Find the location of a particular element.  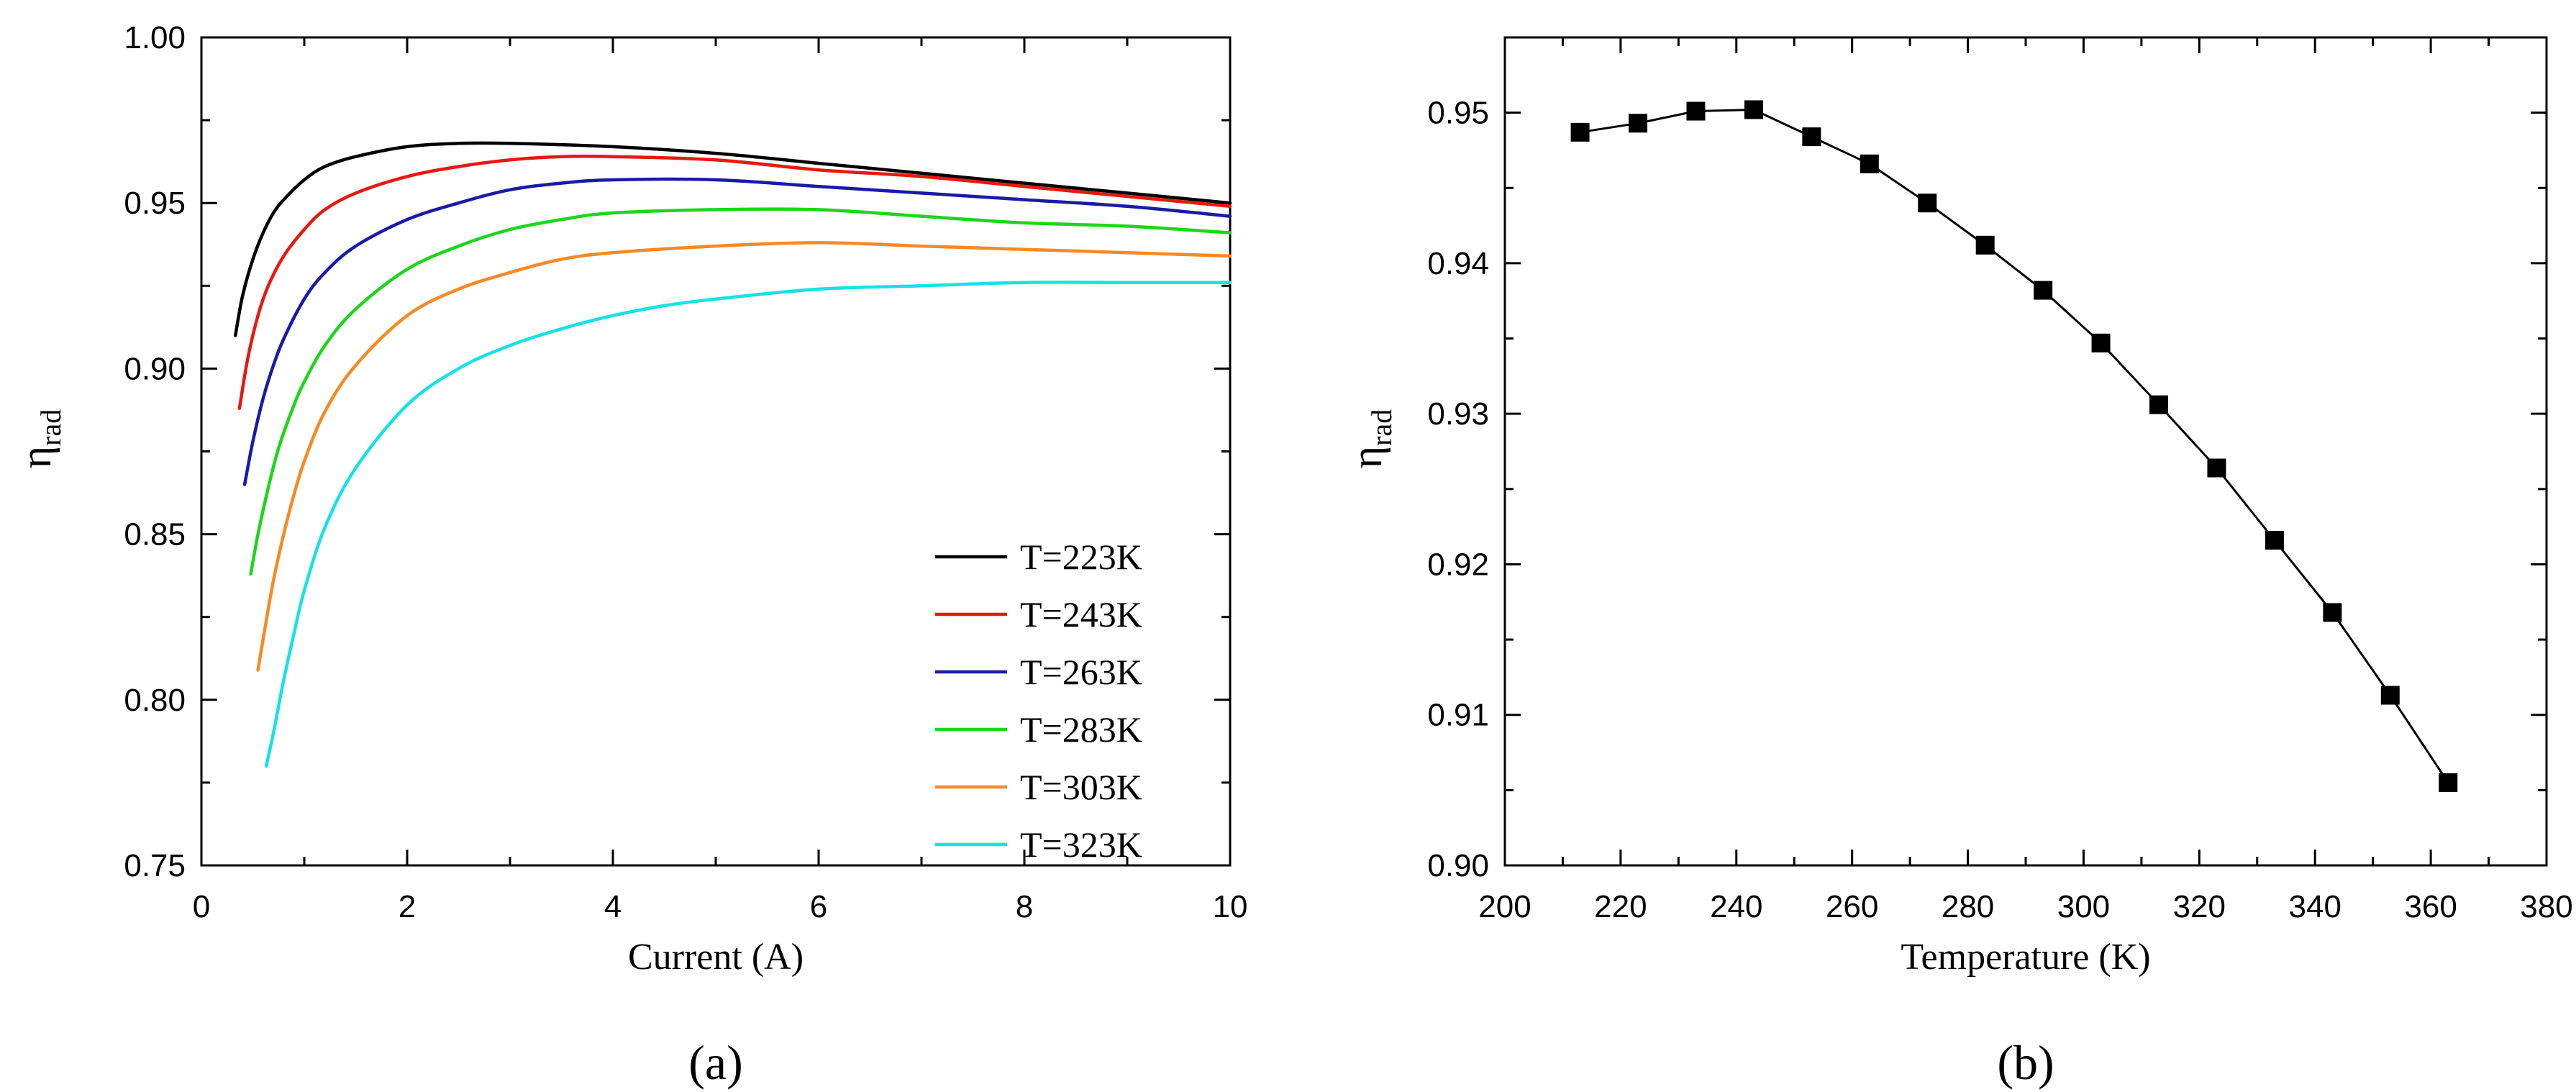

legend-entry-0: T=223K is located at coordinates (1081, 557).